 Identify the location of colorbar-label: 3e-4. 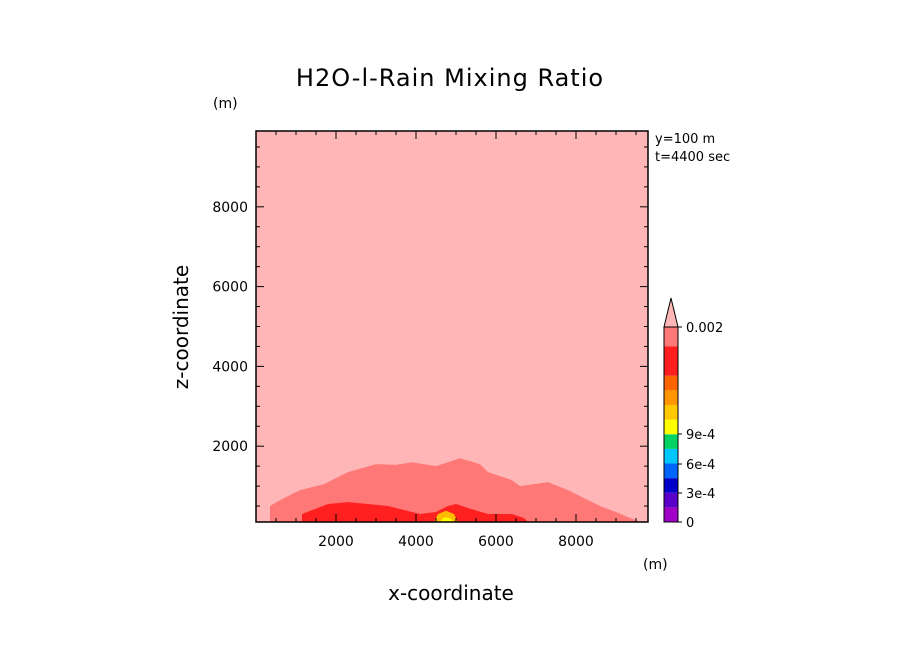
(700, 494).